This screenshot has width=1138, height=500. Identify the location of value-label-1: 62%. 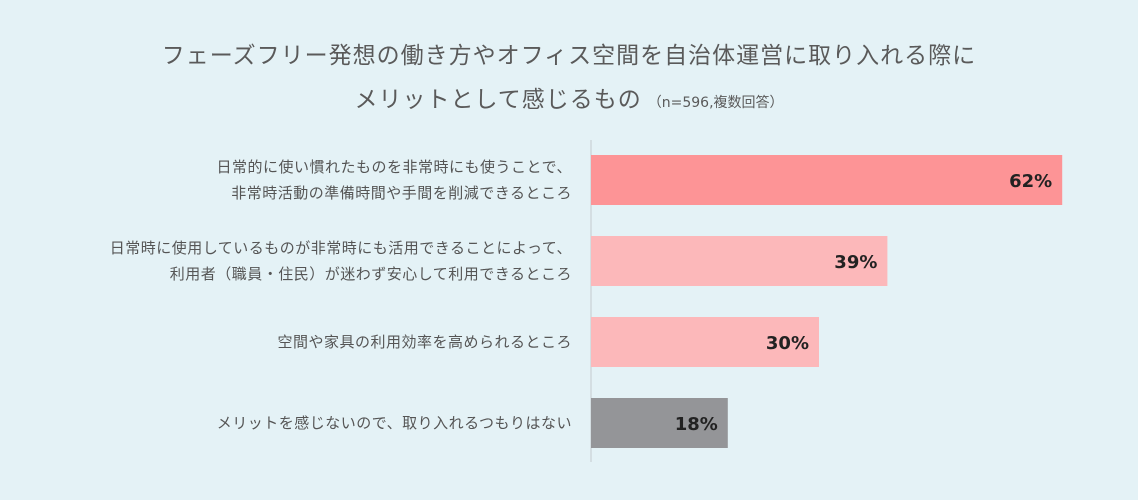
(1030, 181).